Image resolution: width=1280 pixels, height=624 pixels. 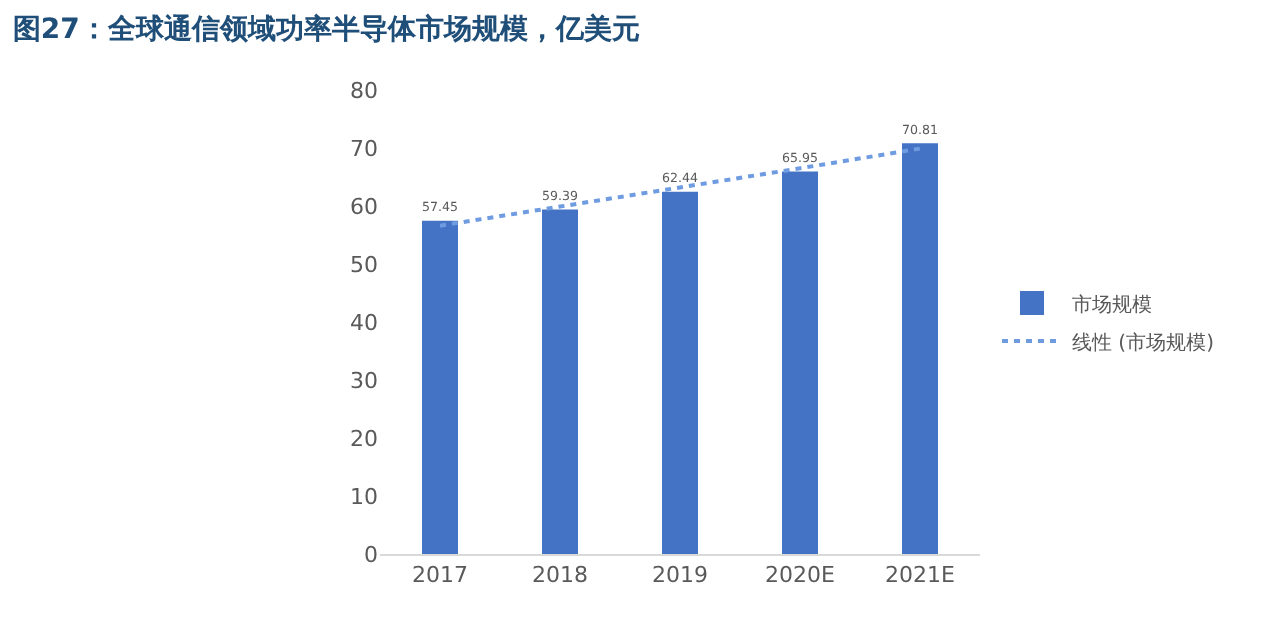 What do you see at coordinates (1112, 304) in the screenshot?
I see `legend-label: 市场规模` at bounding box center [1112, 304].